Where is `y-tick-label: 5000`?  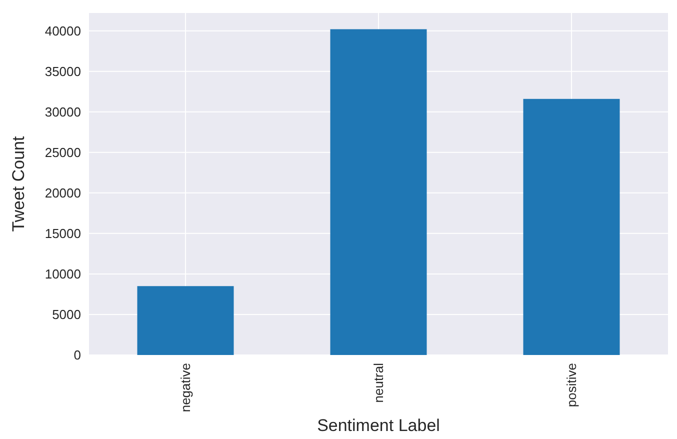
y-tick-label: 5000 is located at coordinates (66, 314).